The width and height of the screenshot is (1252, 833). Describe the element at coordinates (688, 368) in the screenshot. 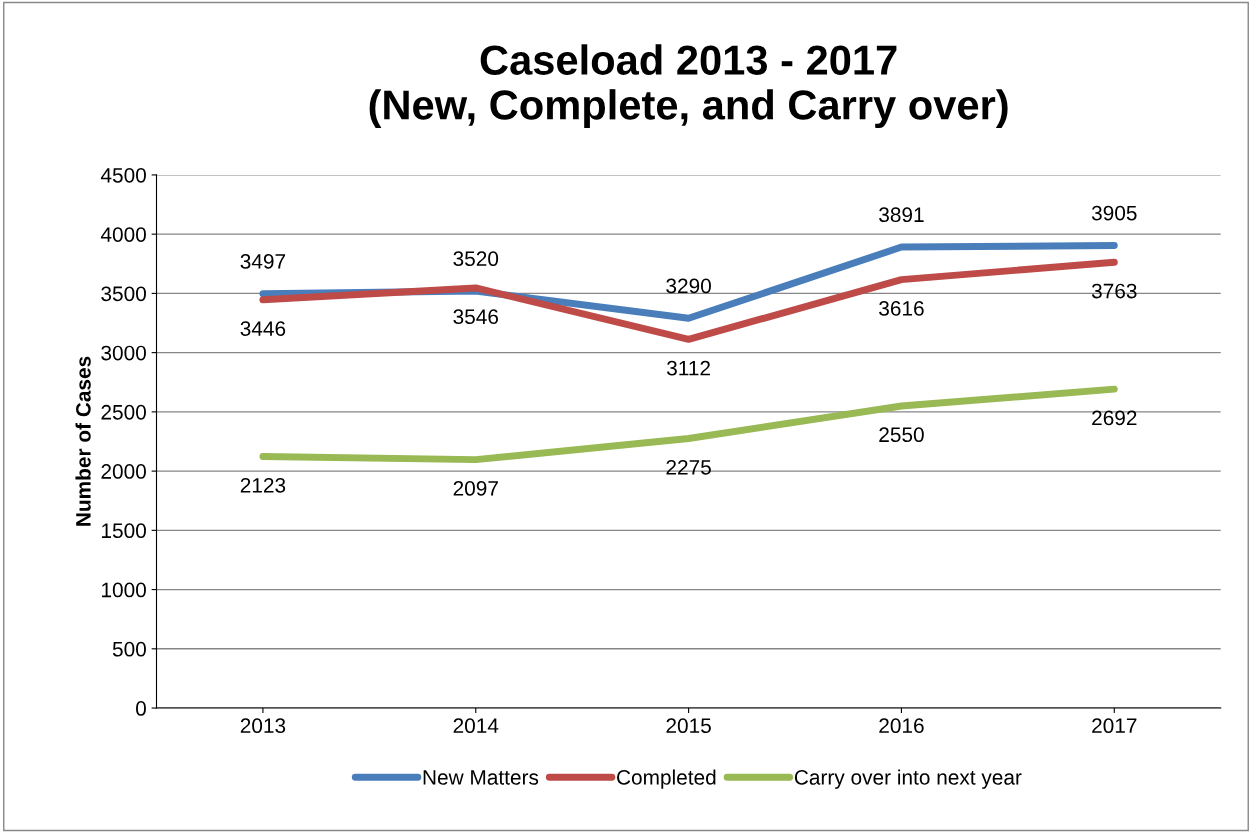

I see `data-label: 3112` at that location.